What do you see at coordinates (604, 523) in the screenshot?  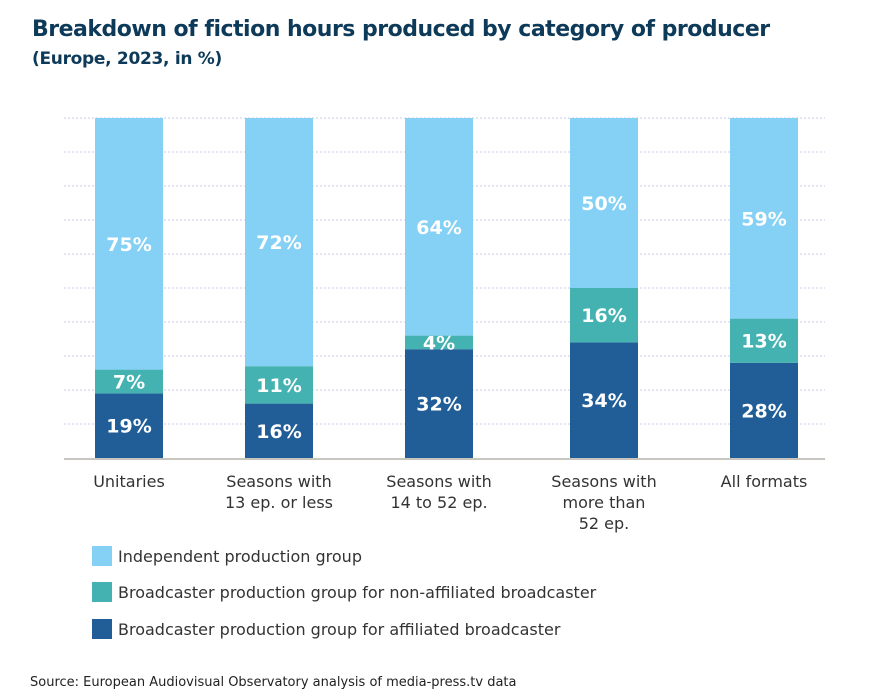 I see `category-label: 52 ep.` at bounding box center [604, 523].